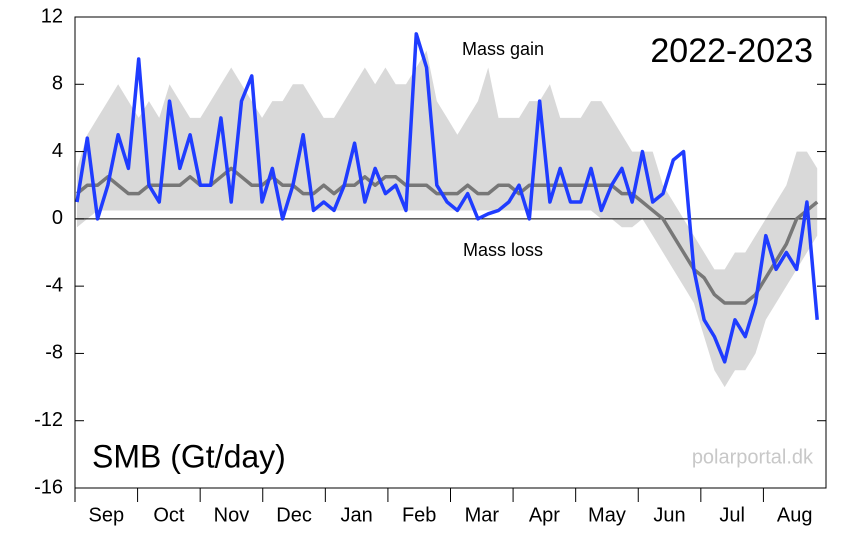  Describe the element at coordinates (57, 218) in the screenshot. I see `y-tick-label: 0` at that location.